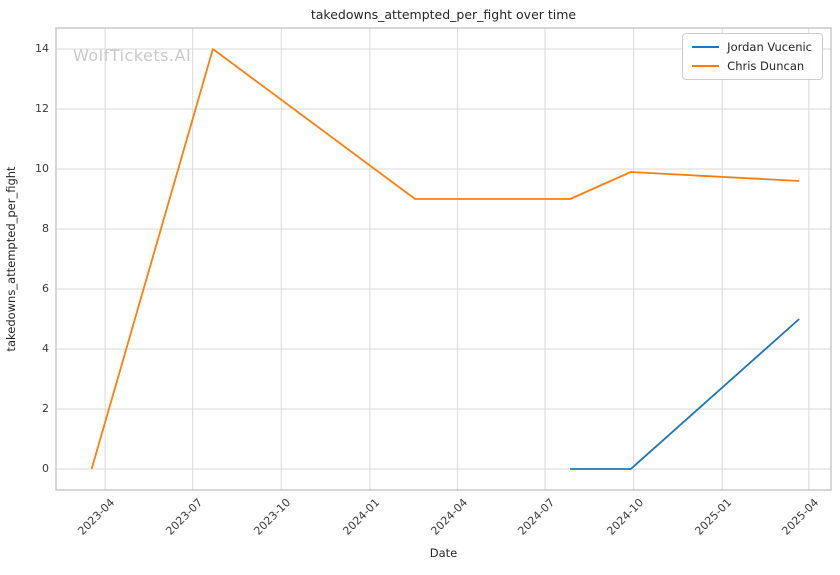 The image size is (840, 575). Describe the element at coordinates (45, 468) in the screenshot. I see `y-tick-label: 0` at that location.